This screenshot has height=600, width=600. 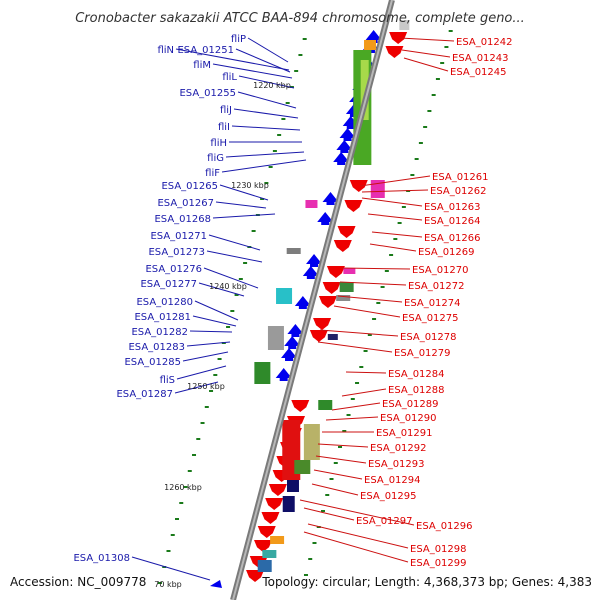 What do you see at coordinates (410, 404) in the screenshot?
I see `gene-label: ESA_01289` at bounding box center [410, 404].